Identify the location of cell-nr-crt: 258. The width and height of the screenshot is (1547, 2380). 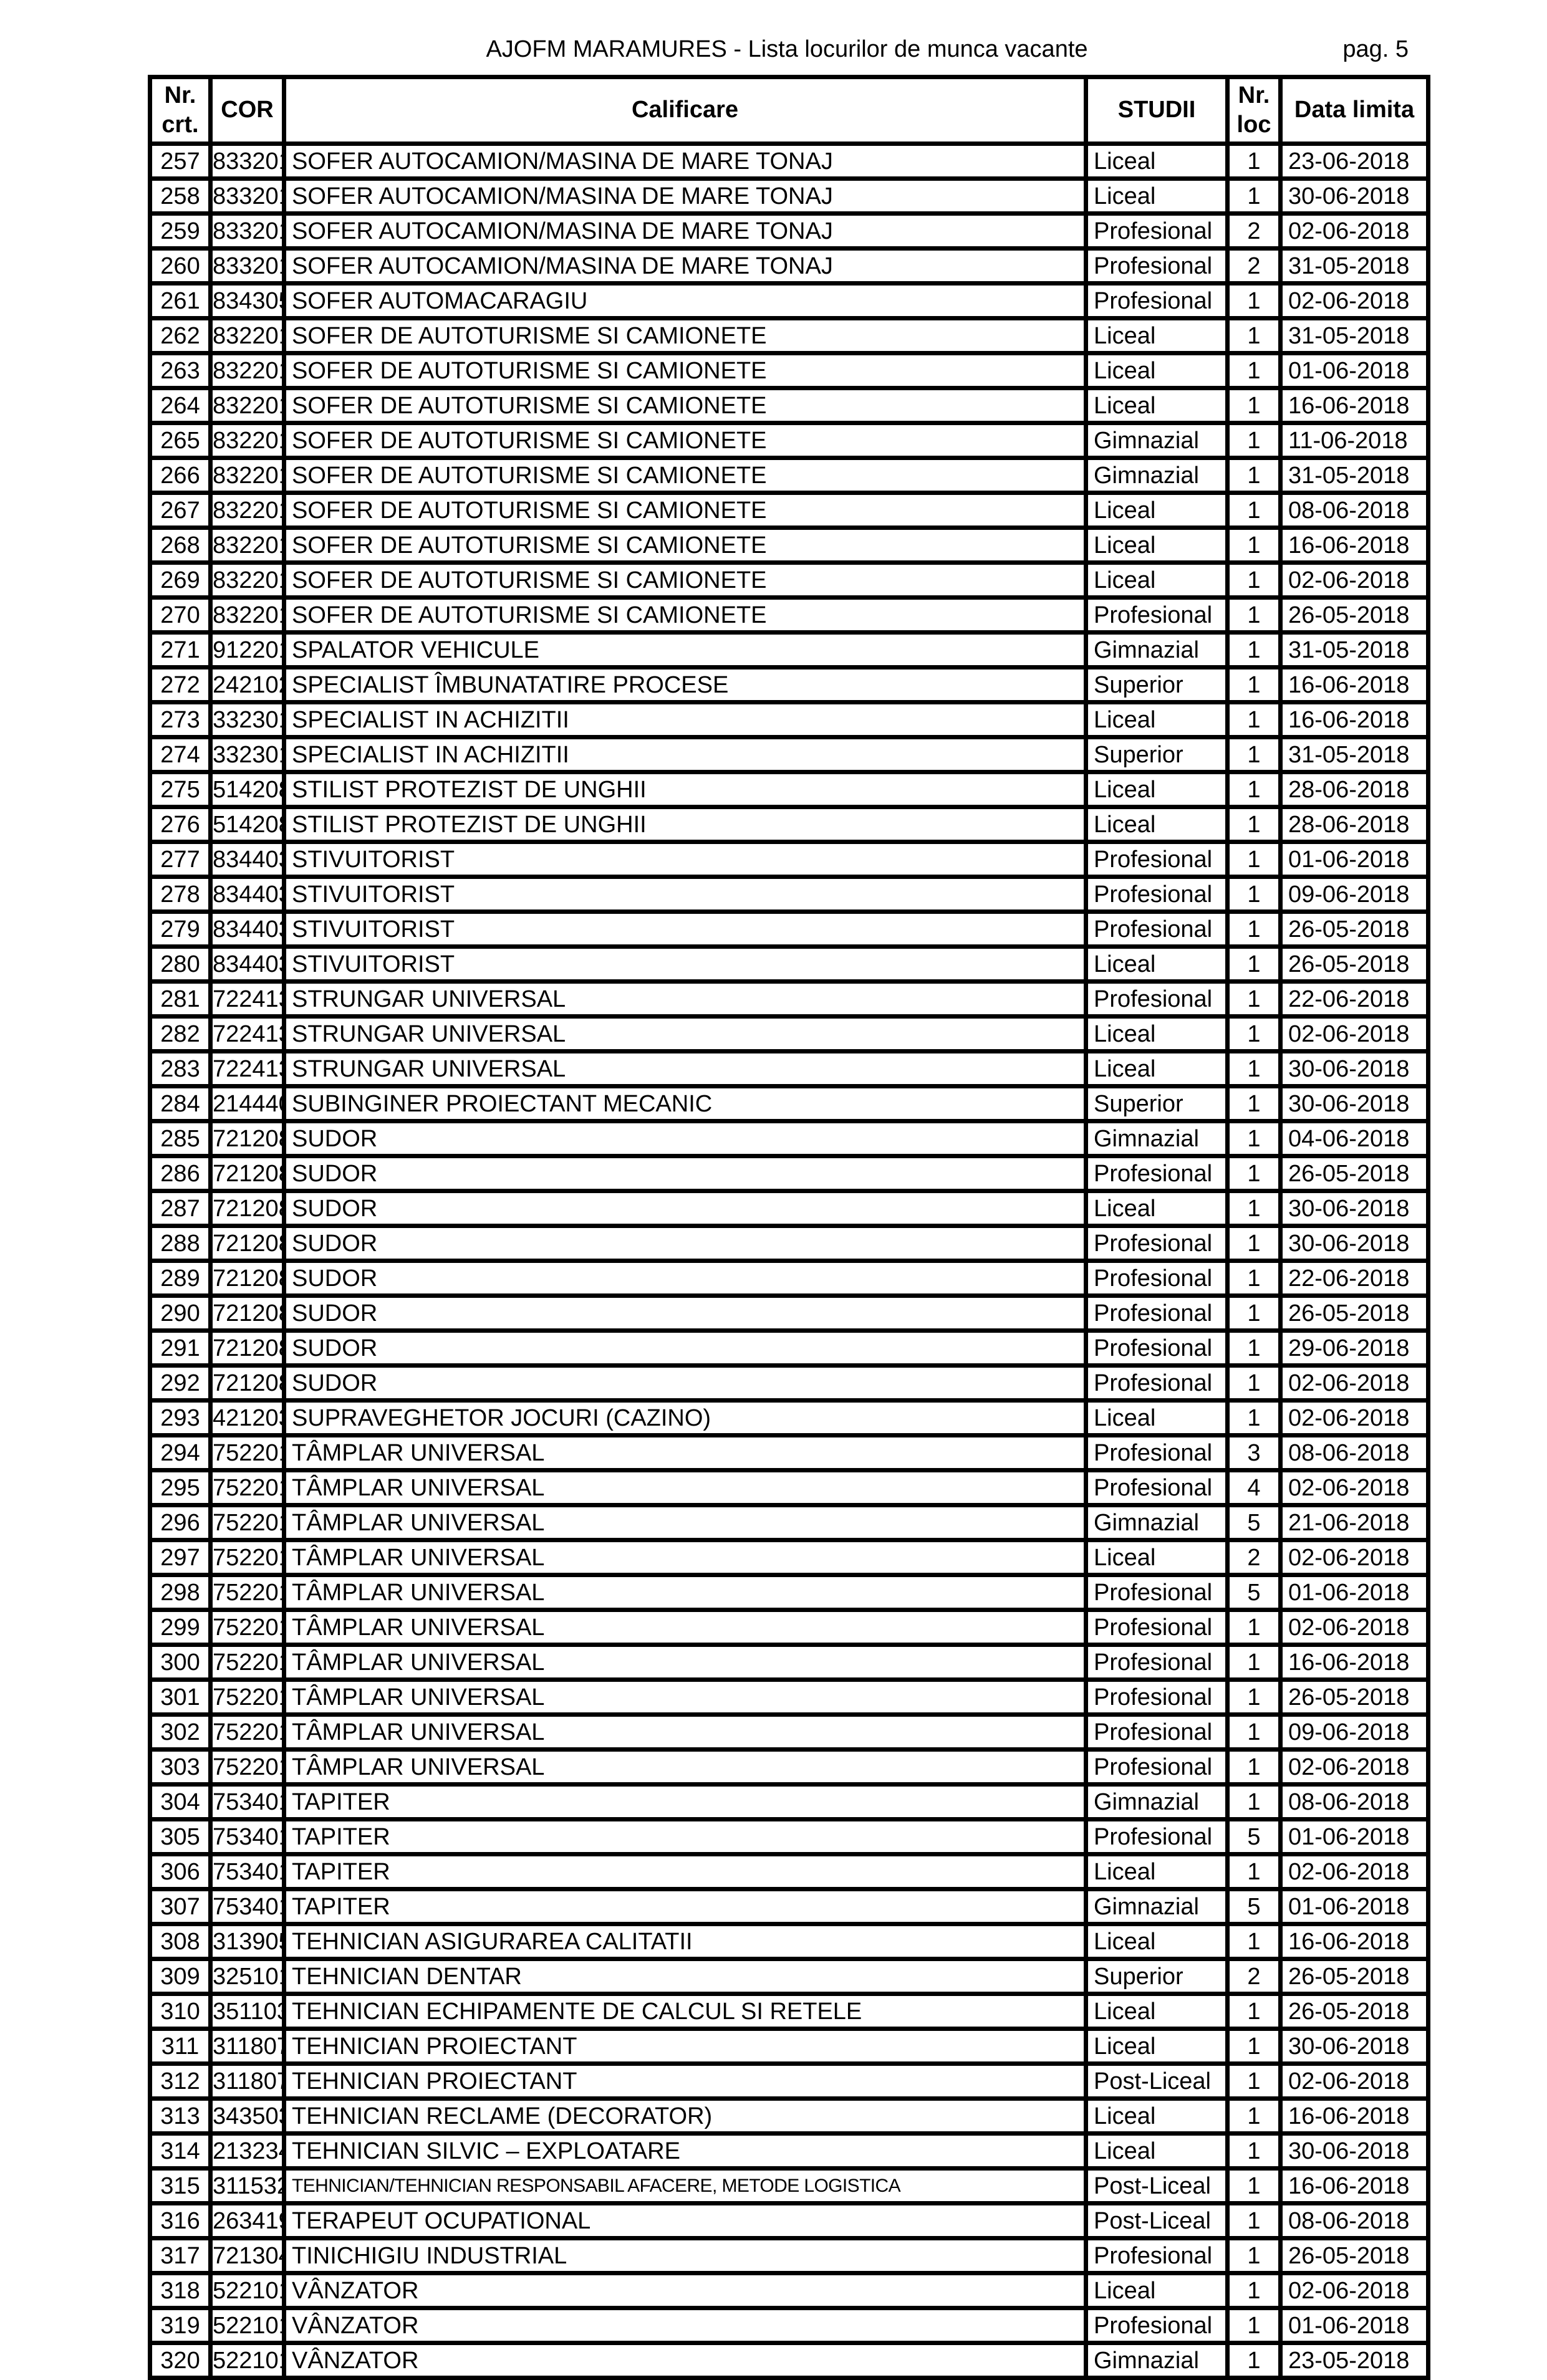
(180, 196).